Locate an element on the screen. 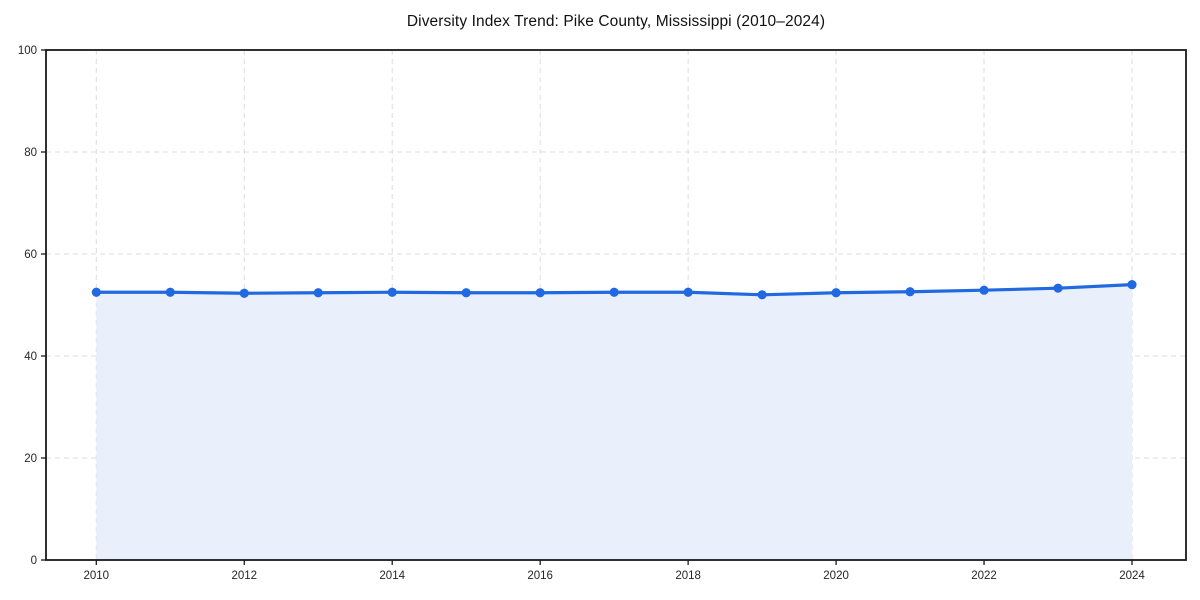 The image size is (1200, 600). x-tick-label: 2016 is located at coordinates (540, 576).